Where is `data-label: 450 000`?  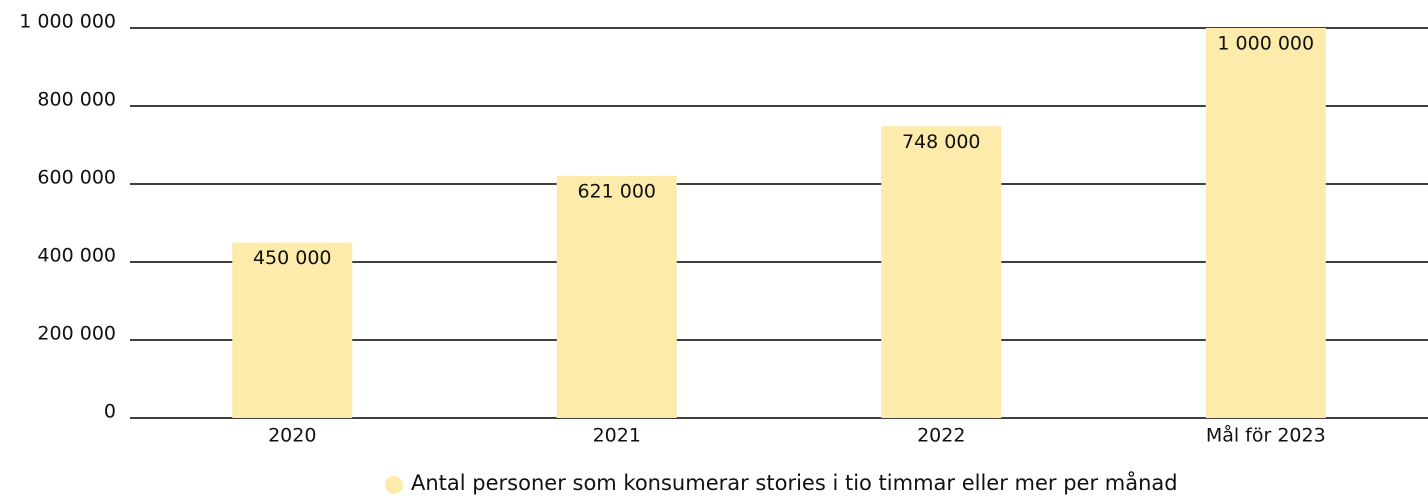 data-label: 450 000 is located at coordinates (292, 258).